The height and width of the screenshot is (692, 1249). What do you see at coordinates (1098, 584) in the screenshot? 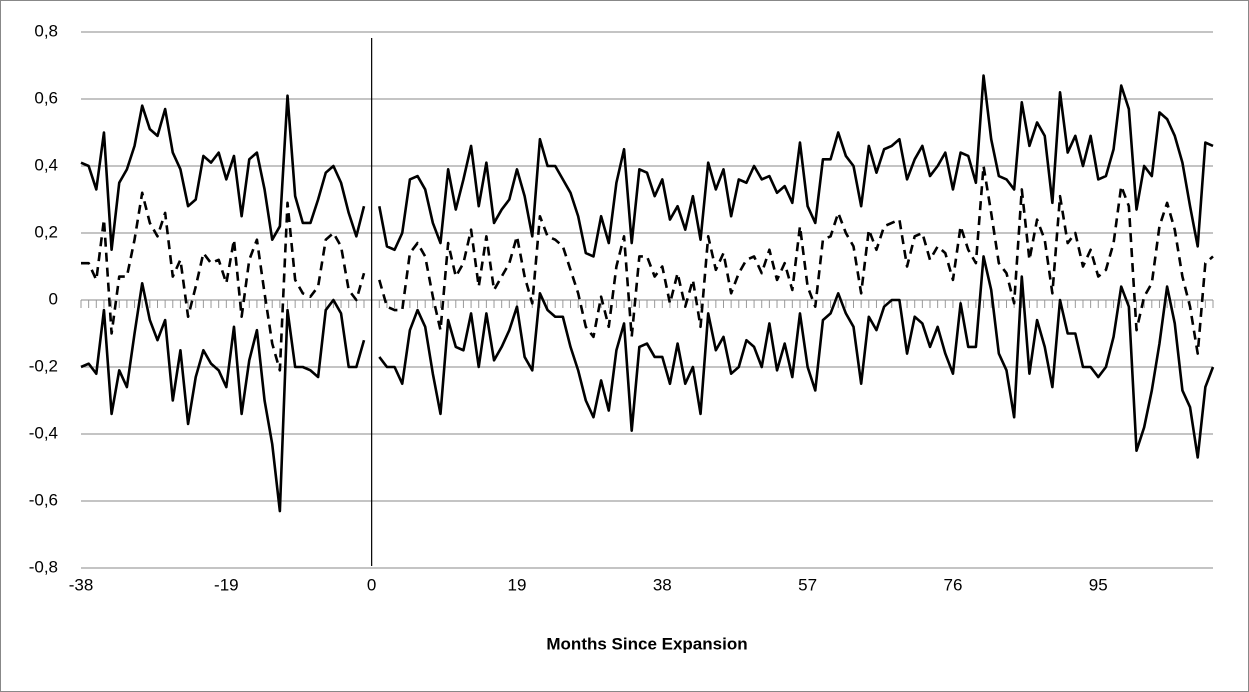
I see `x-tick-label: 95` at bounding box center [1098, 584].